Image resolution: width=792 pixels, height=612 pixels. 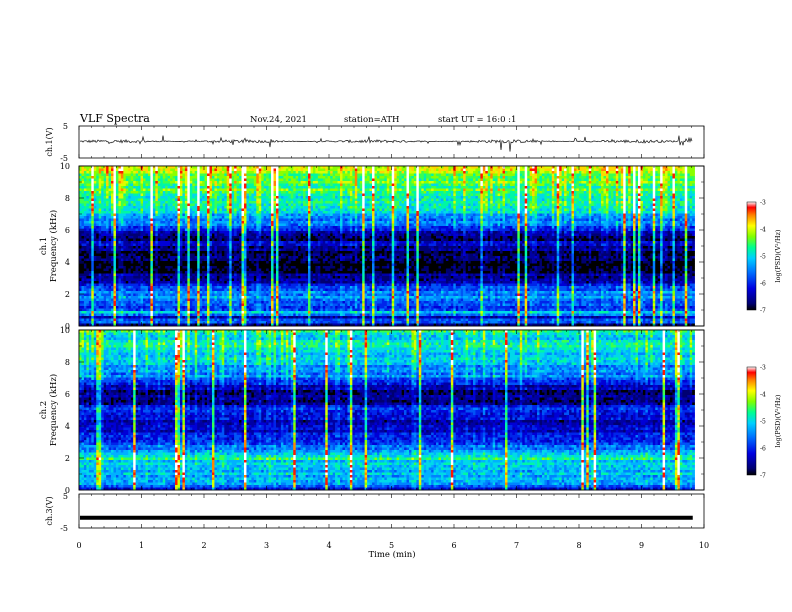 What do you see at coordinates (64, 528) in the screenshot?
I see `ch3-ytick-bottom: -5` at bounding box center [64, 528].